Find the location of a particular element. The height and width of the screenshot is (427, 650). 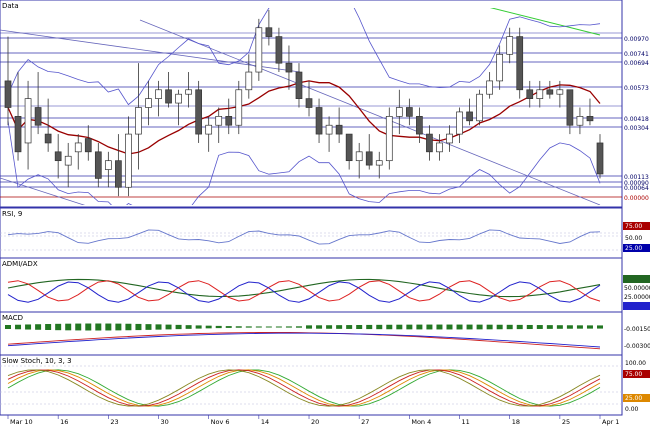

stoch-tick-label: 75.00 is located at coordinates (633, 374).